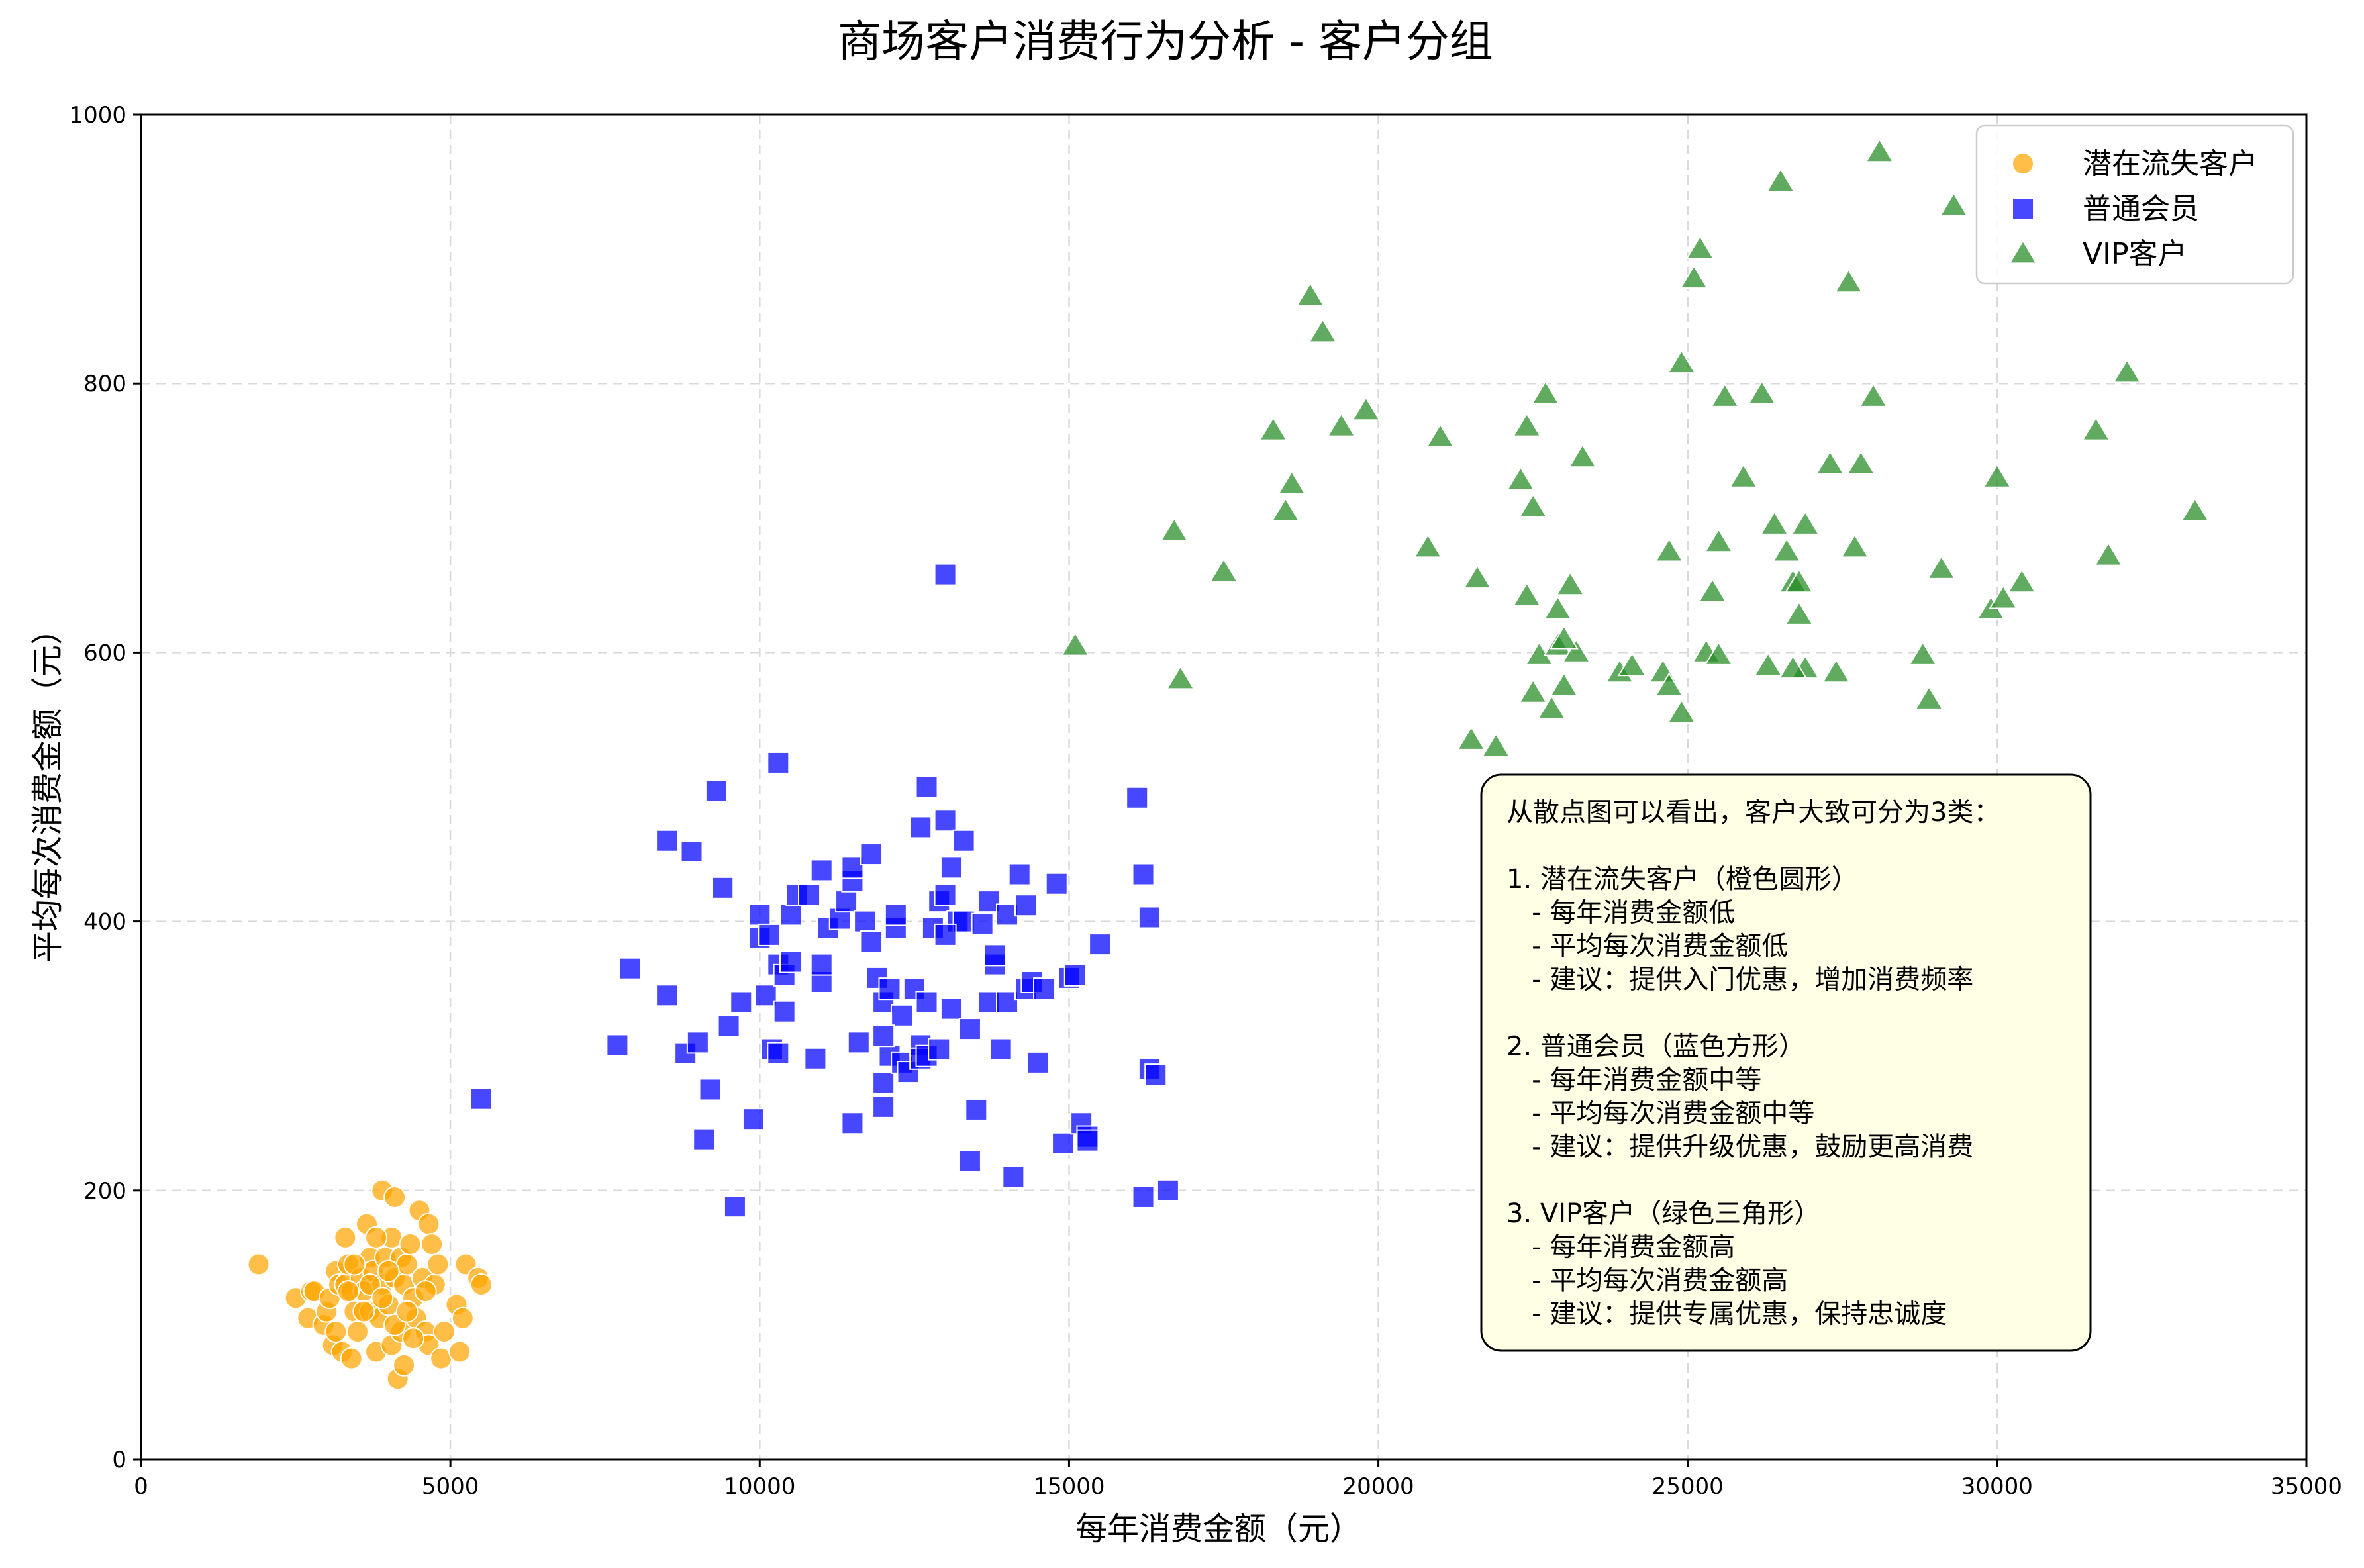 The image size is (2364, 1568). I want to click on x-tick-label: 15000, so click(1069, 1486).